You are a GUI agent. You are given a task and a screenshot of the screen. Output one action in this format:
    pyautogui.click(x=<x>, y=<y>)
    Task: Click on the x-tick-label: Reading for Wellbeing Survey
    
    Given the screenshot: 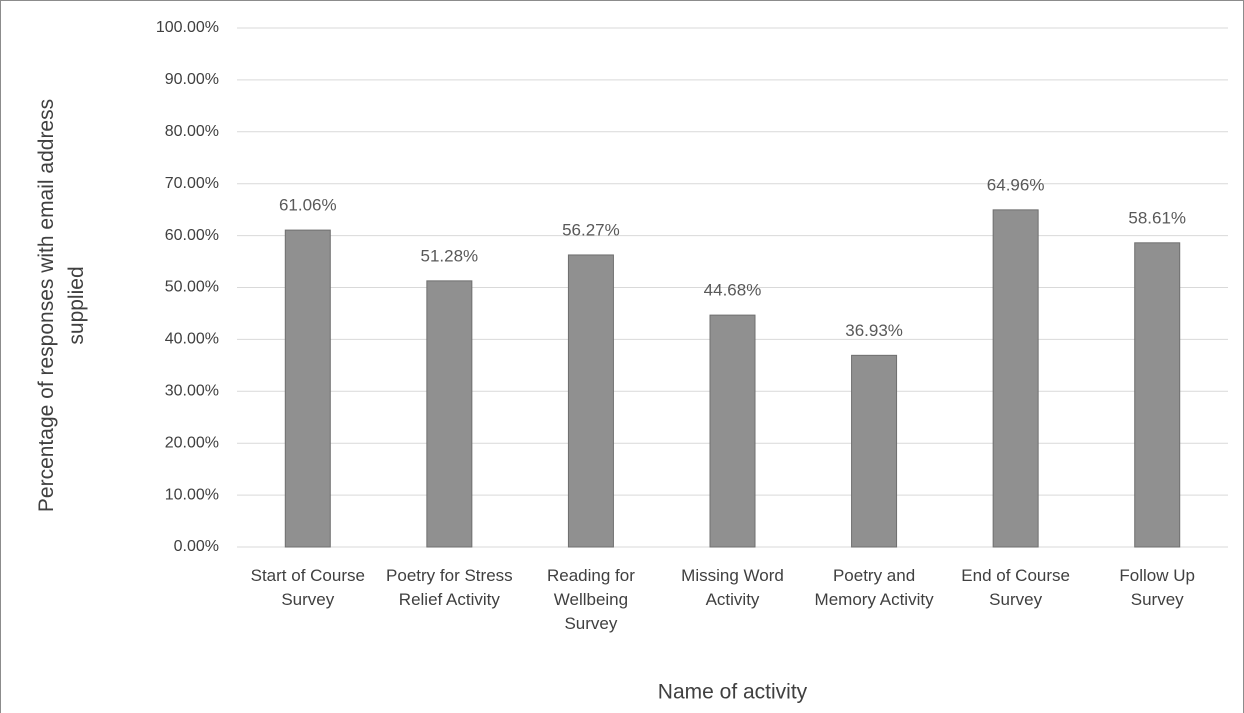 What is the action you would take?
    pyautogui.click(x=591, y=599)
    